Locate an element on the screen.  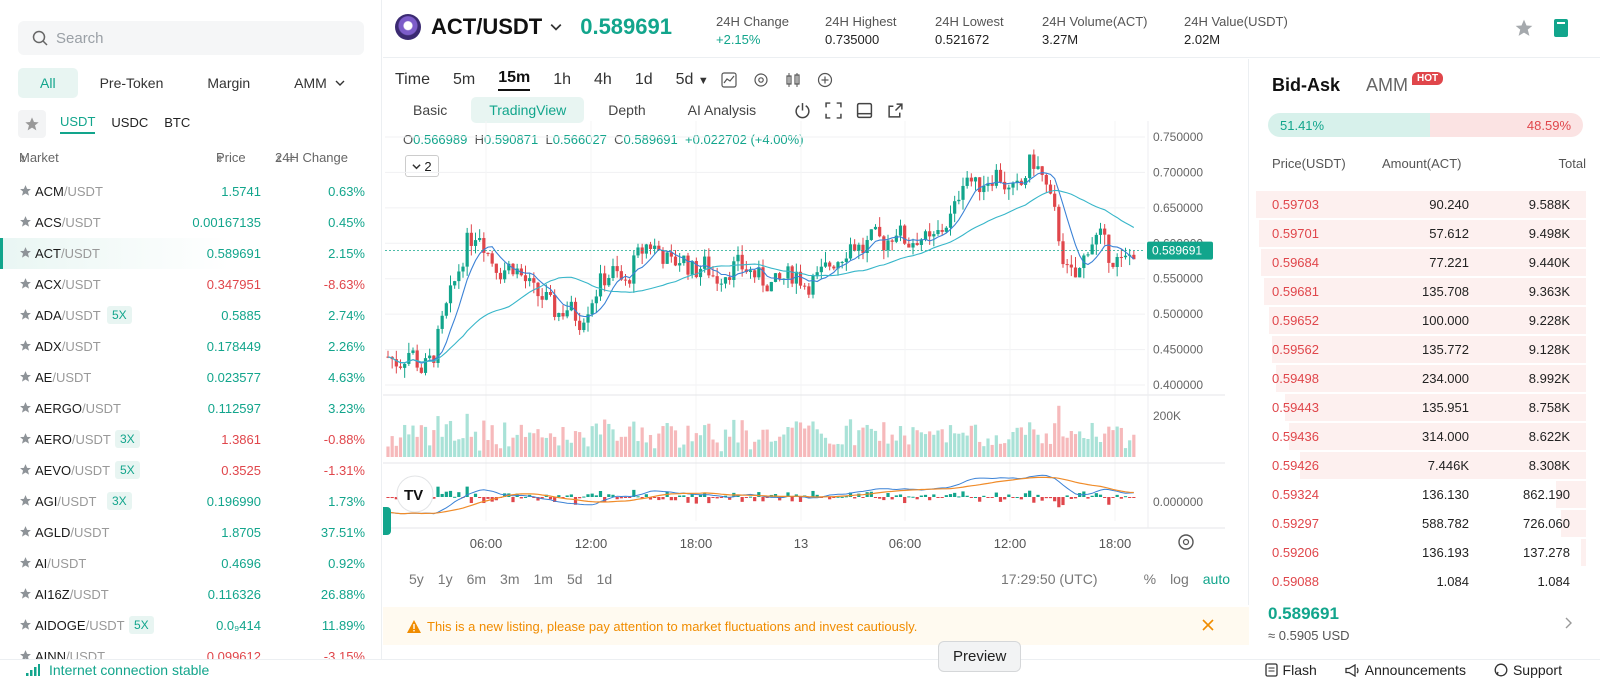
scale-log: log is located at coordinates (1179, 579).